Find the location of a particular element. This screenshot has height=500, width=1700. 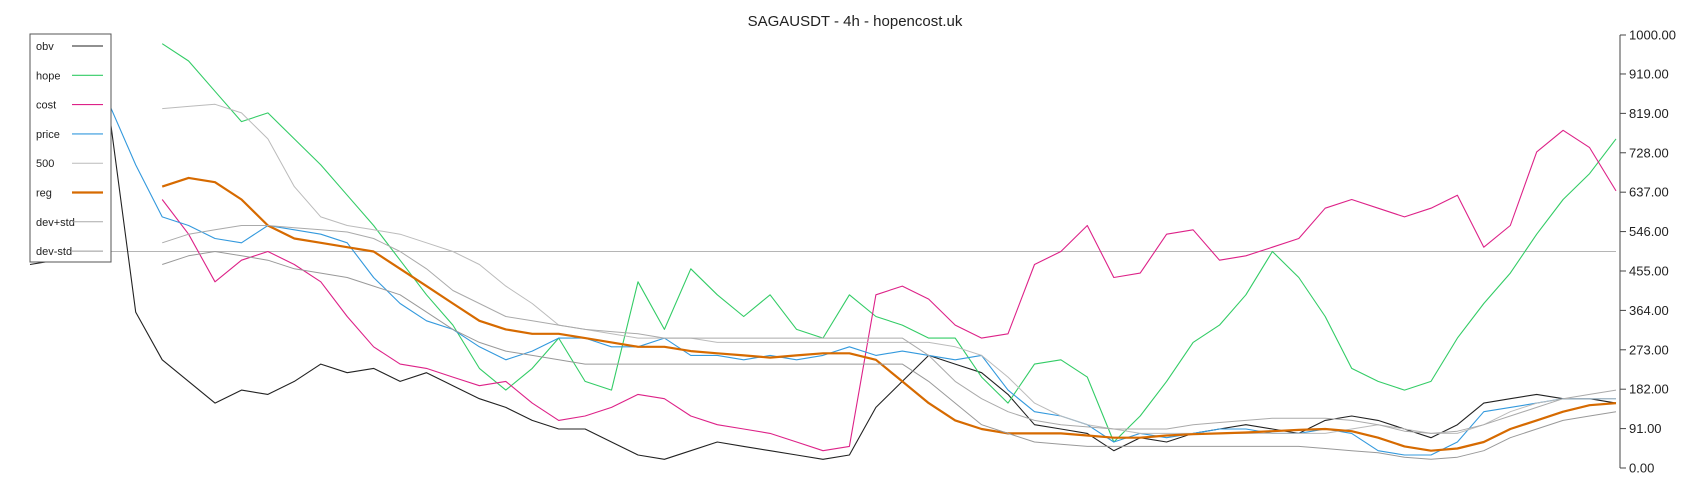

y-tick-label: 455.00 is located at coordinates (1649, 270).